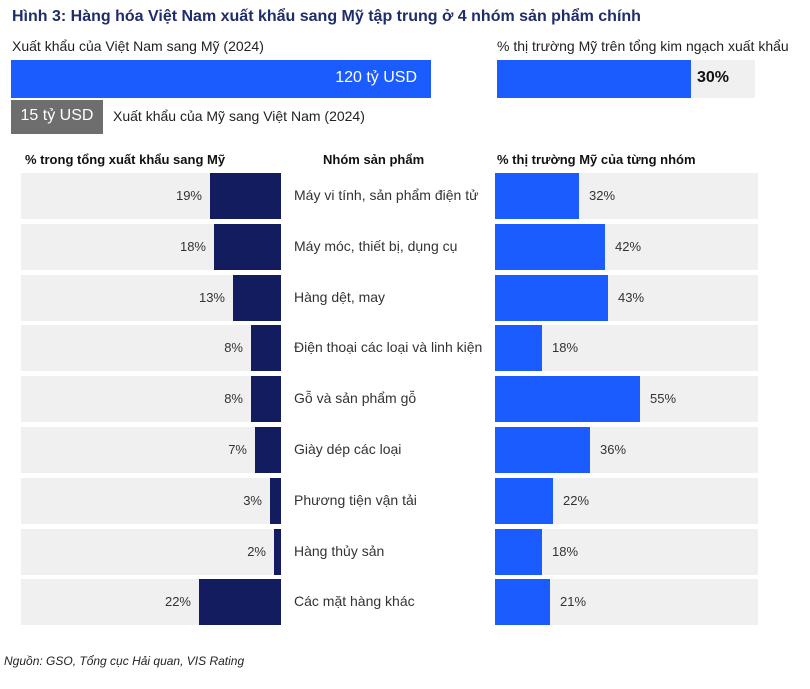 Image resolution: width=810 pixels, height=689 pixels. I want to click on us-share-track: 30%, so click(626, 79).